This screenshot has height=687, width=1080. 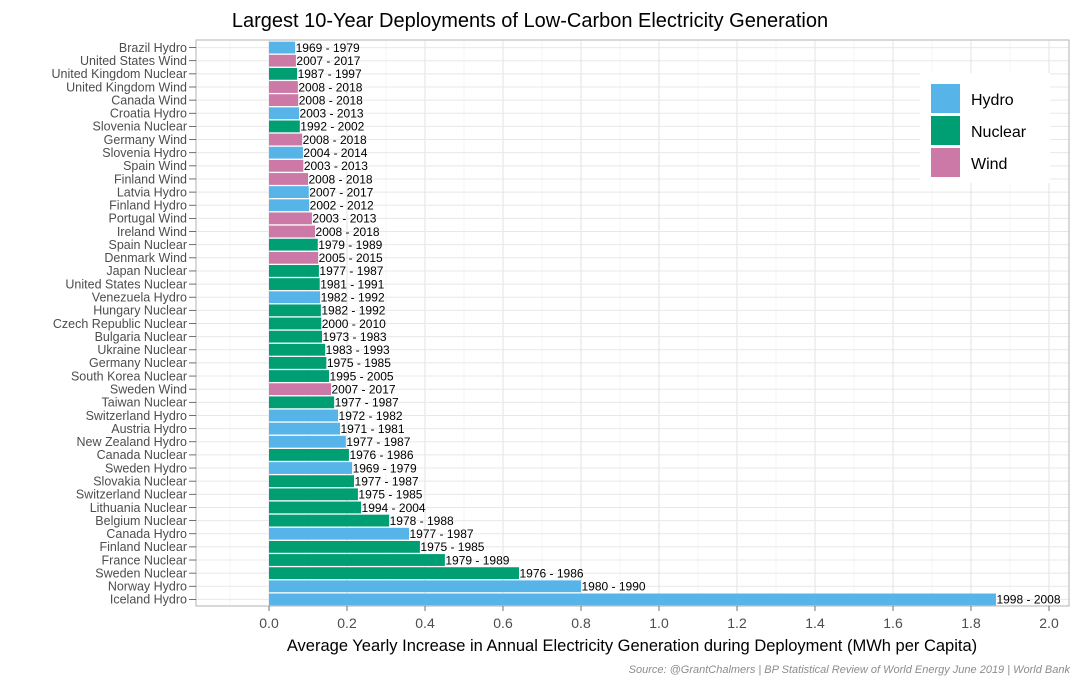 What do you see at coordinates (352, 284) in the screenshot?
I see `bar-period-label: 1981 - 1991` at bounding box center [352, 284].